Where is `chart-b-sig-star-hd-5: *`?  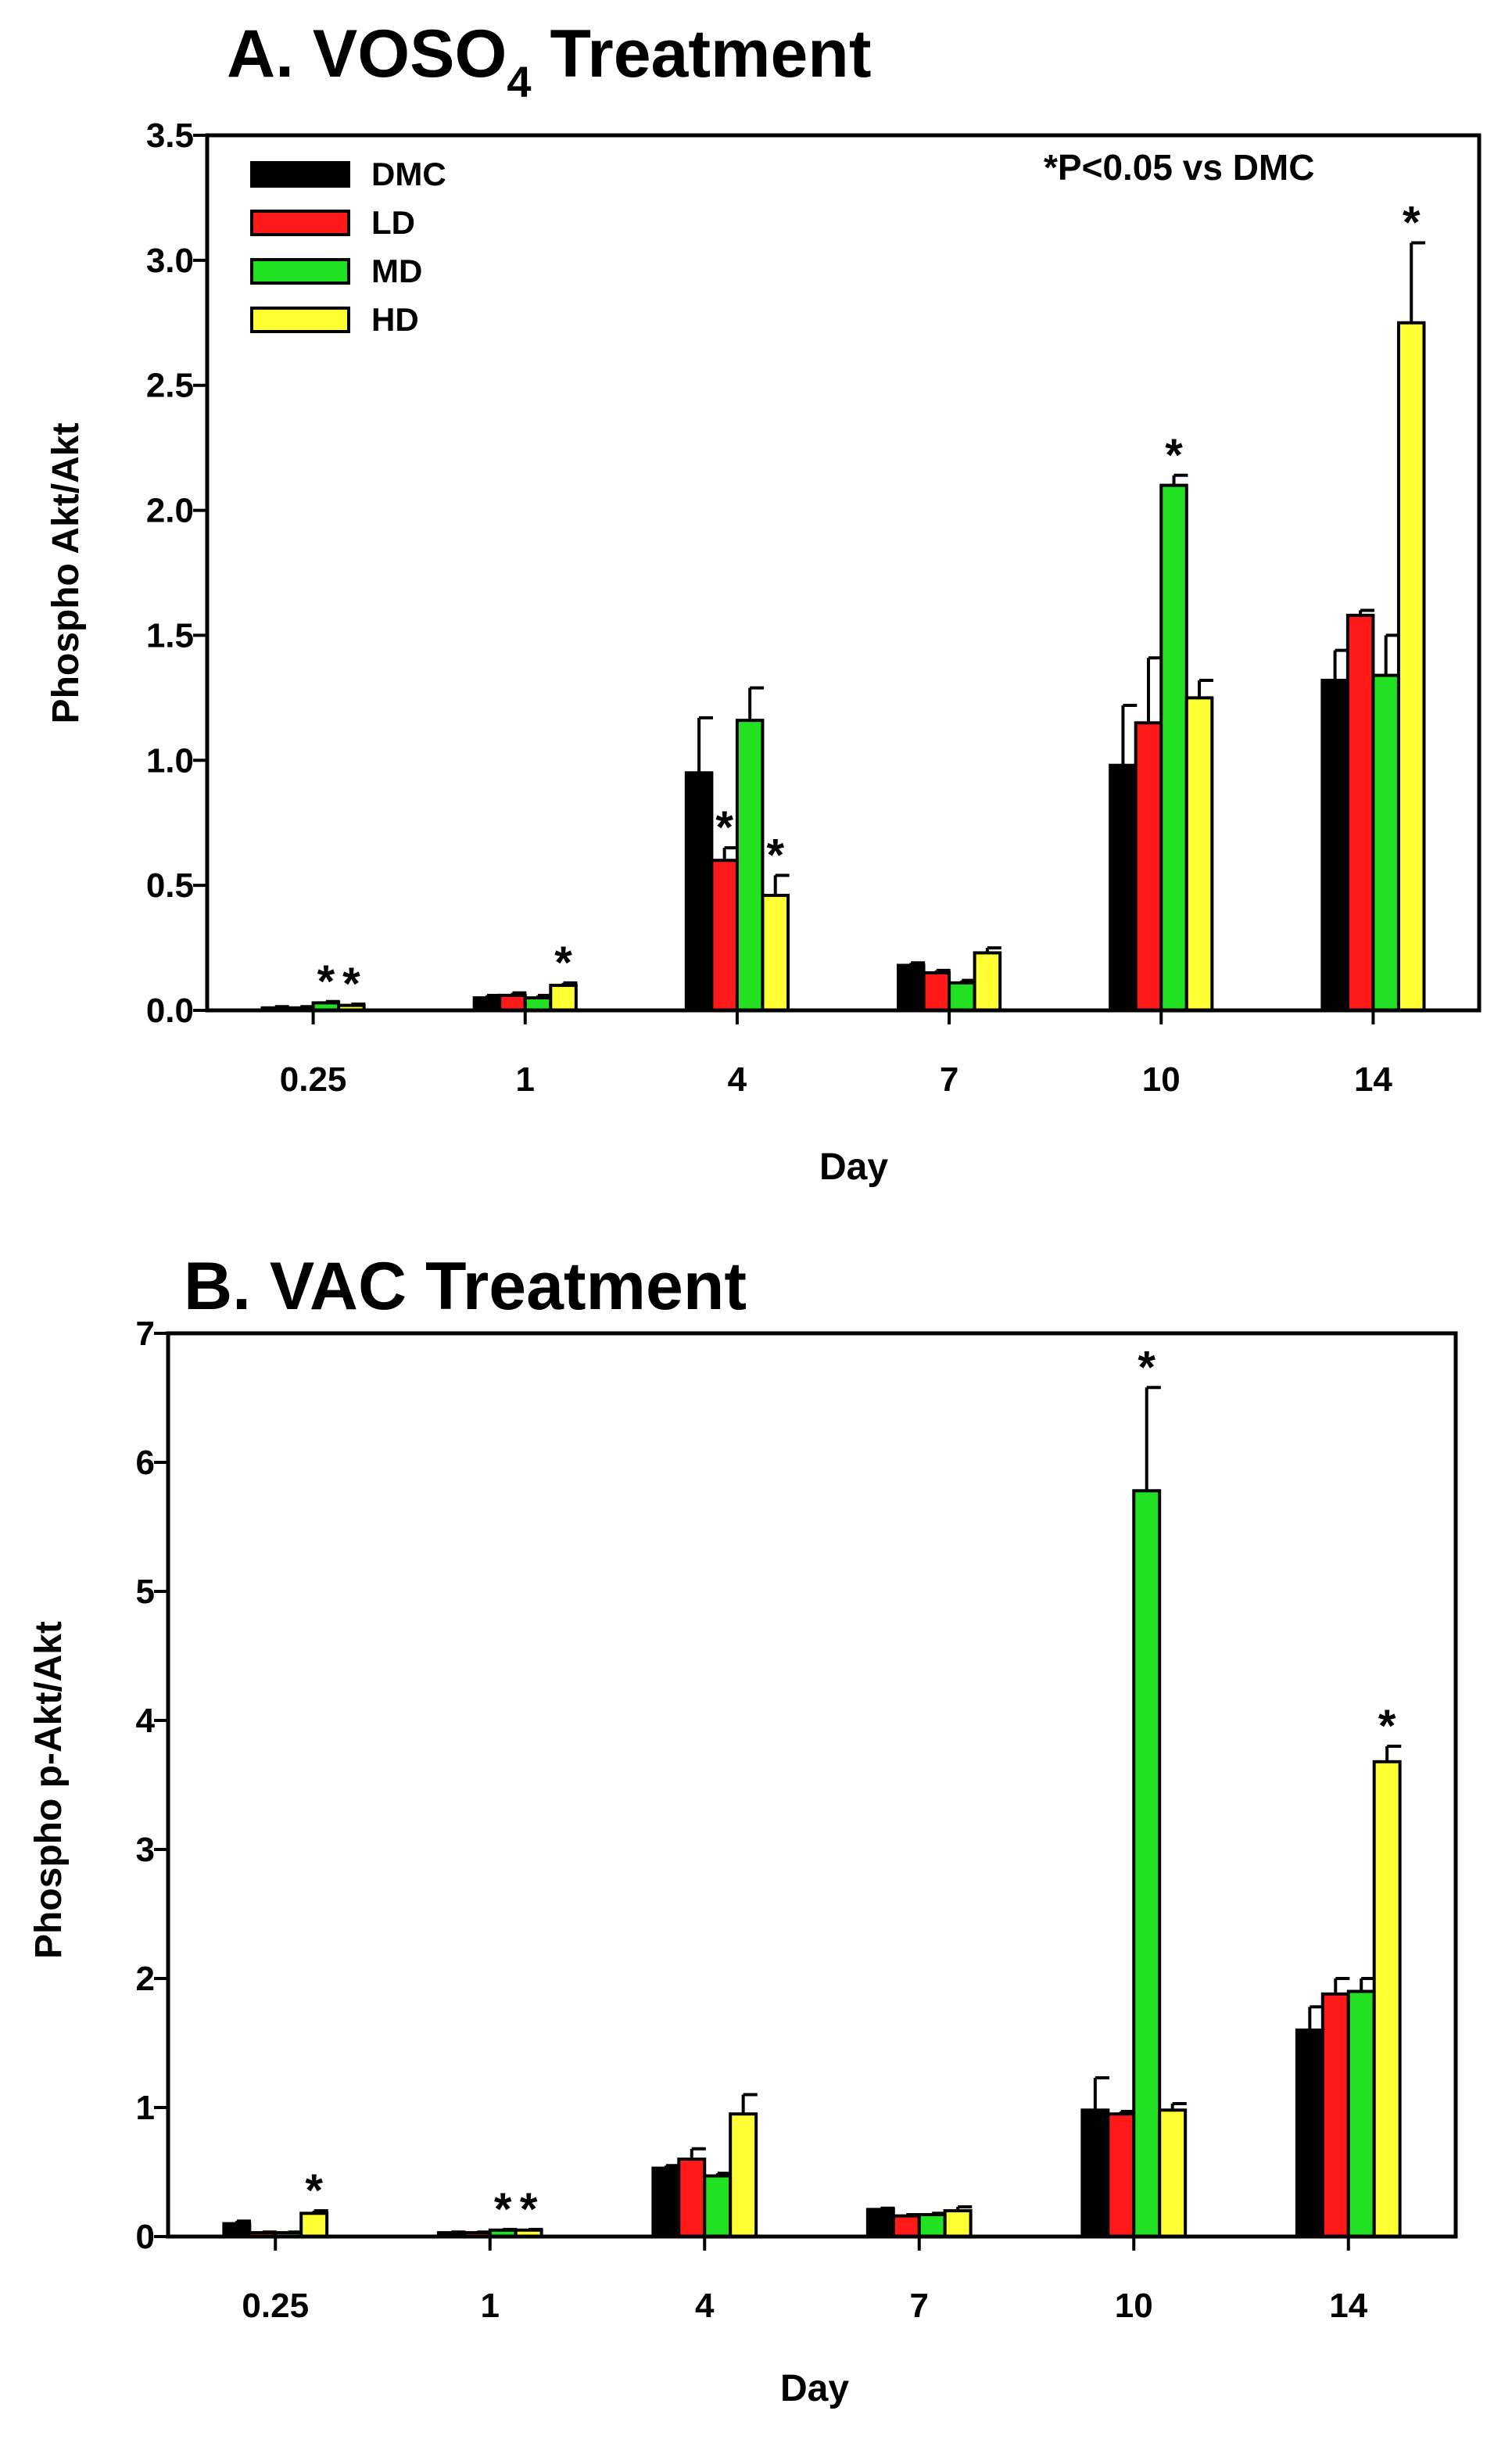 chart-b-sig-star-hd-5: * is located at coordinates (1387, 1727).